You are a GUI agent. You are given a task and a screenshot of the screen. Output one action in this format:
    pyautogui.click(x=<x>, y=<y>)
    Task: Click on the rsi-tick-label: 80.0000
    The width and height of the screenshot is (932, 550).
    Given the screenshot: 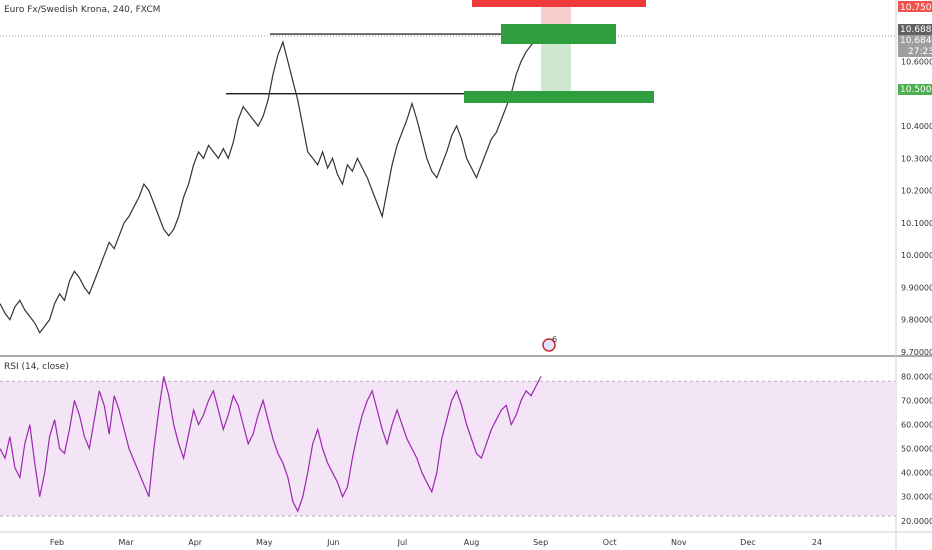 What is the action you would take?
    pyautogui.click(x=916, y=376)
    